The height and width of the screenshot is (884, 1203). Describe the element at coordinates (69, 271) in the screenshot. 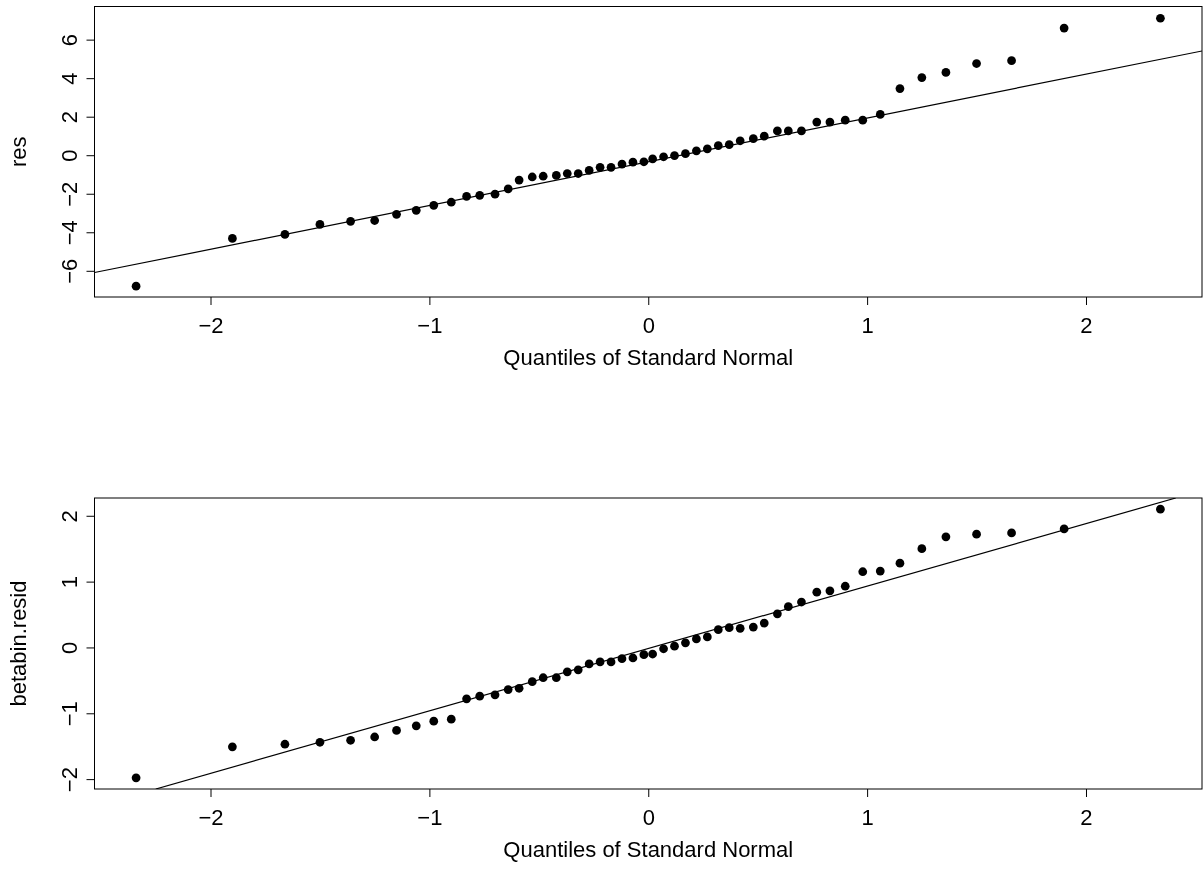

I see `y-tick-label: −6` at that location.